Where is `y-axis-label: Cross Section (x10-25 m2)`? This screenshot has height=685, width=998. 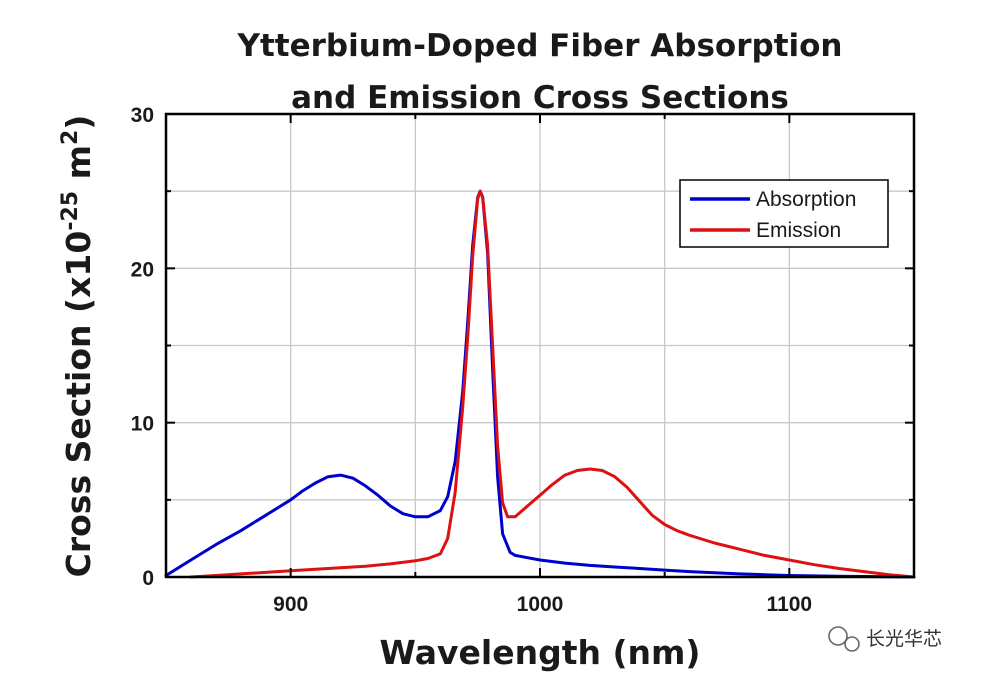
y-axis-label: Cross Section (x10-25 m2) is located at coordinates (78, 346).